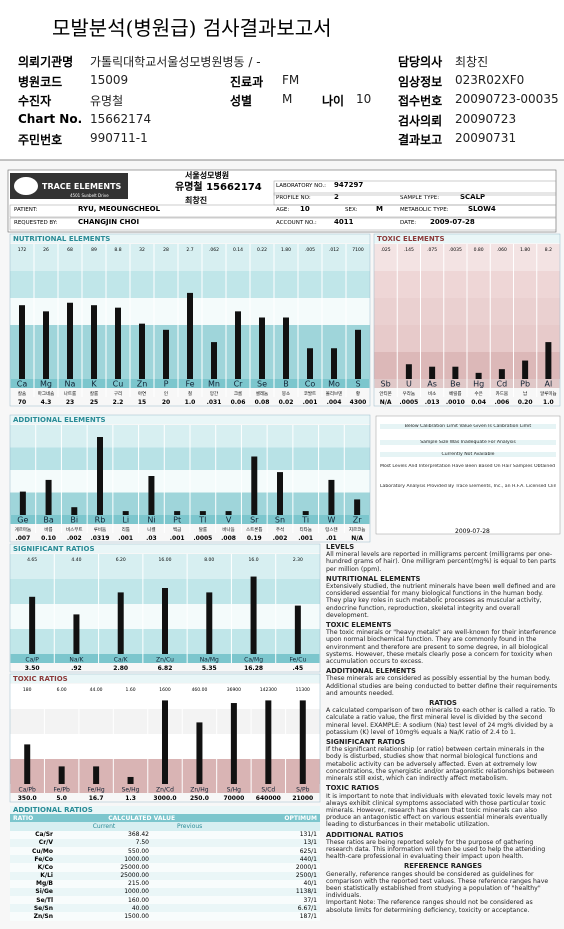 This screenshot has width=564, height=929. What do you see at coordinates (305, 520) in the screenshot?
I see `element-label: Ti` at bounding box center [305, 520].